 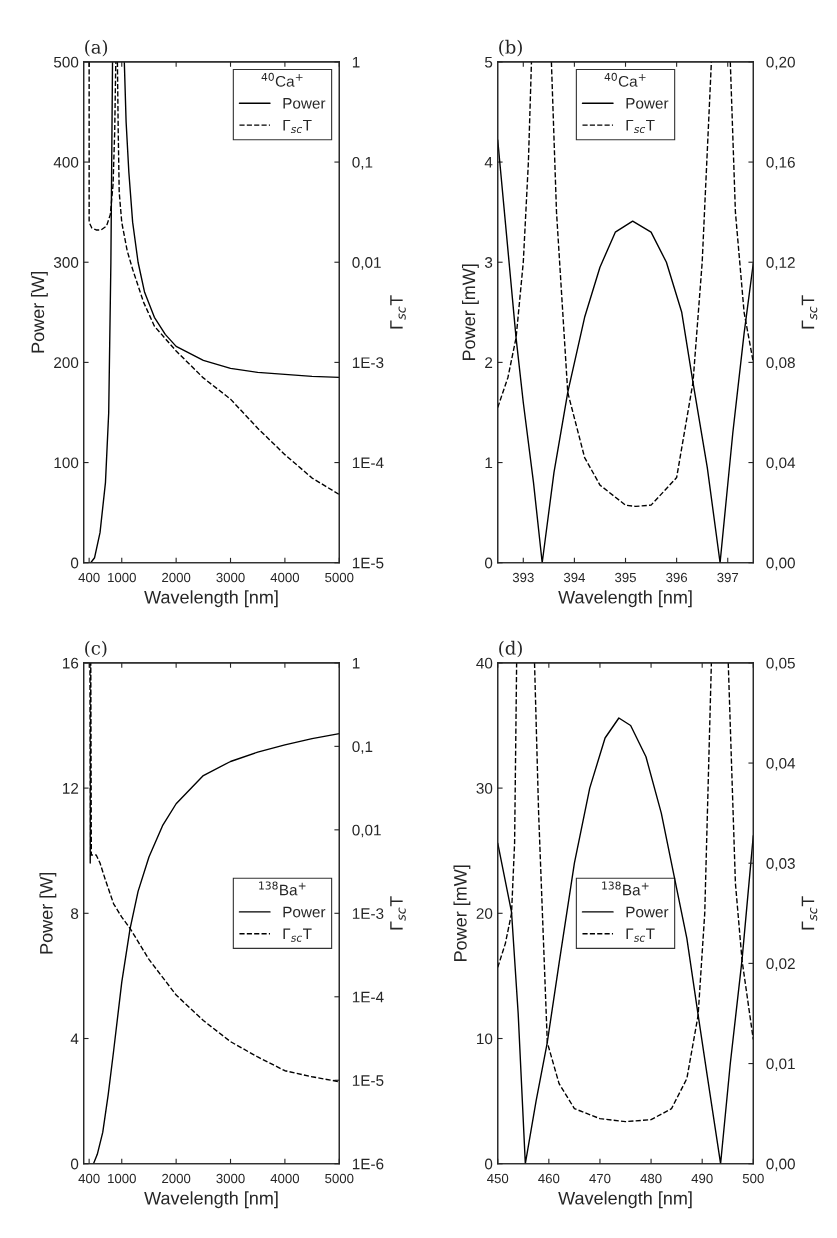 I want to click on y-tick-label: 16, so click(x=71, y=663).